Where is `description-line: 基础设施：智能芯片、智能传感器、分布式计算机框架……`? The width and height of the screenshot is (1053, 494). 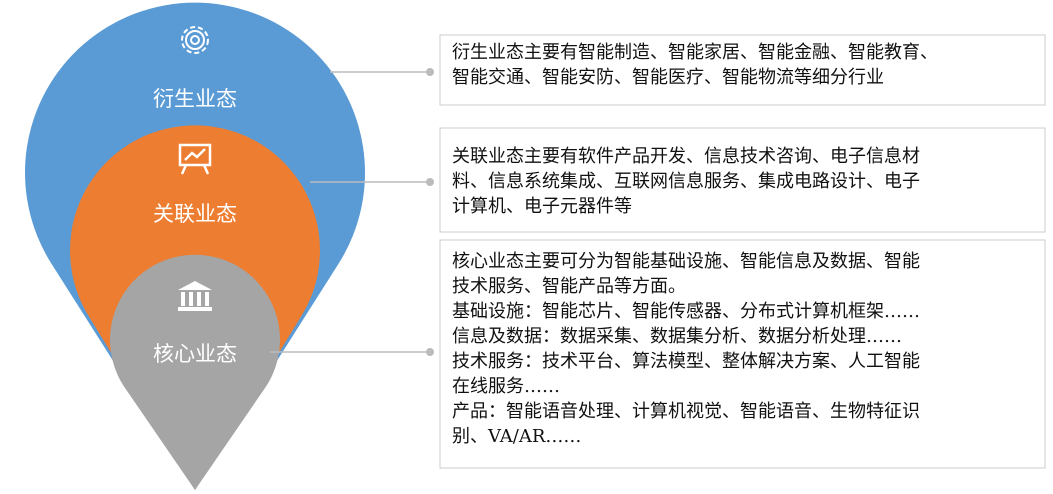 description-line: 基础设施：智能芯片、智能传感器、分布式计算机框架…… is located at coordinates (686, 311).